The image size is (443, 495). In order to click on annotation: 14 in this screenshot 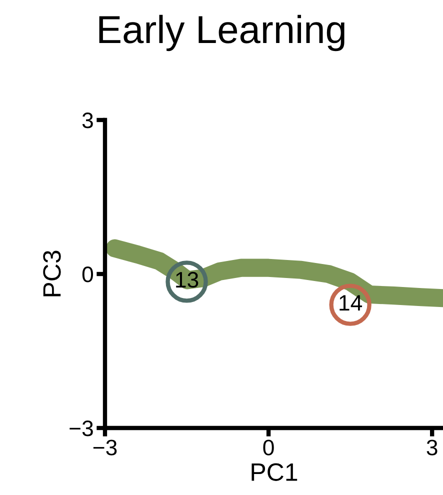, I will do `click(351, 303)`.